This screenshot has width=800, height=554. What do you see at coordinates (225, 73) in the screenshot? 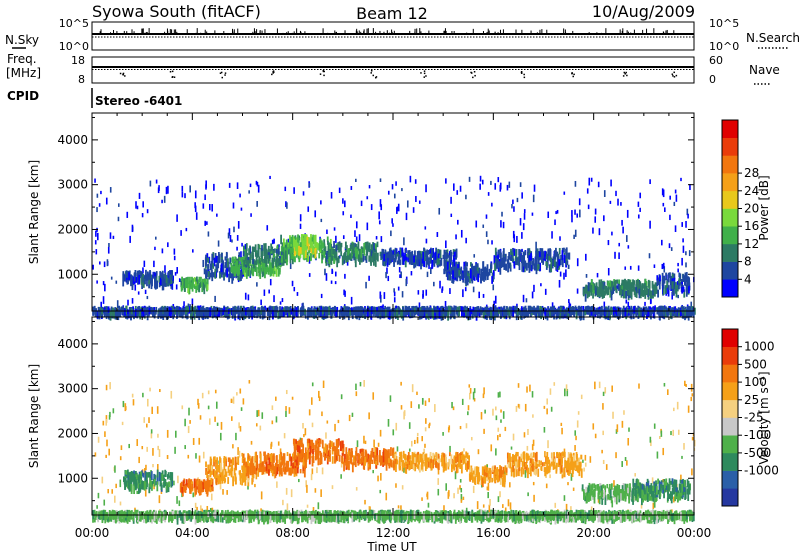
I see `nave-dip-point` at bounding box center [225, 73].